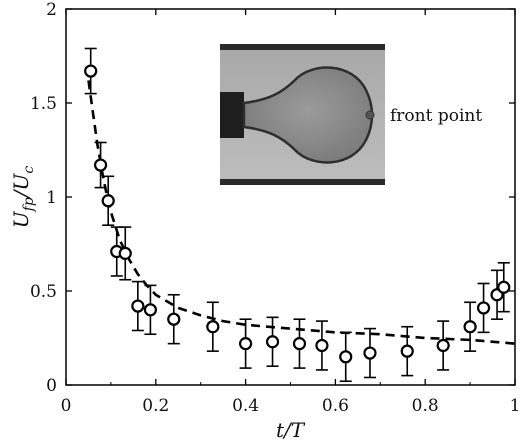 This screenshot has width=520, height=446. Describe the element at coordinates (302, 182) in the screenshot. I see `inset-bottom-wall` at that location.